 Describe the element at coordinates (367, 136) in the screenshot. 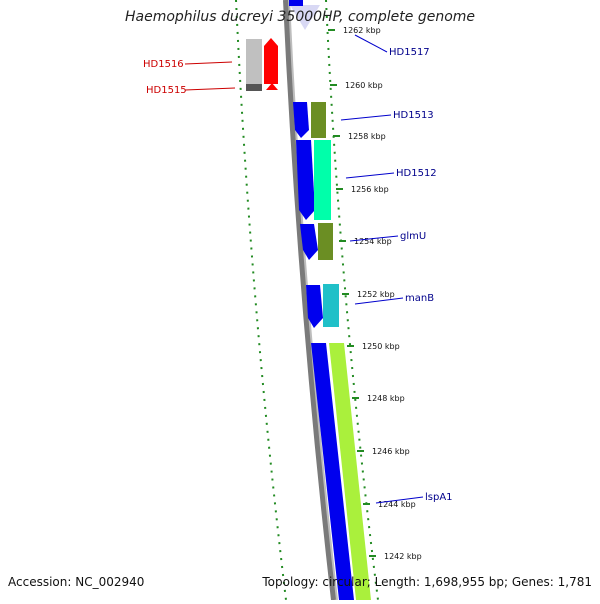

I see `kbp-tick-label: 1258 kbp` at that location.